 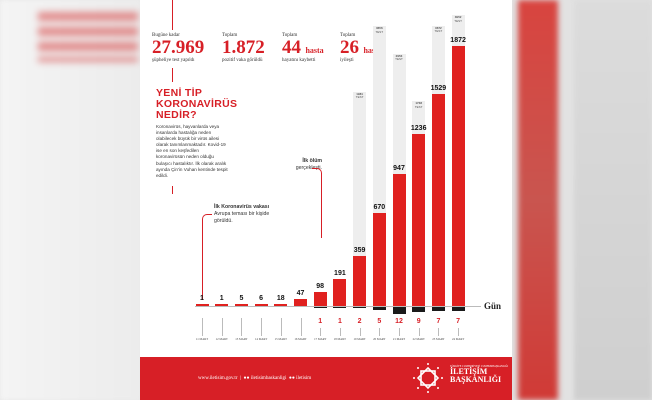 I want to click on date-label: 15 MART, so click(x=280, y=339).